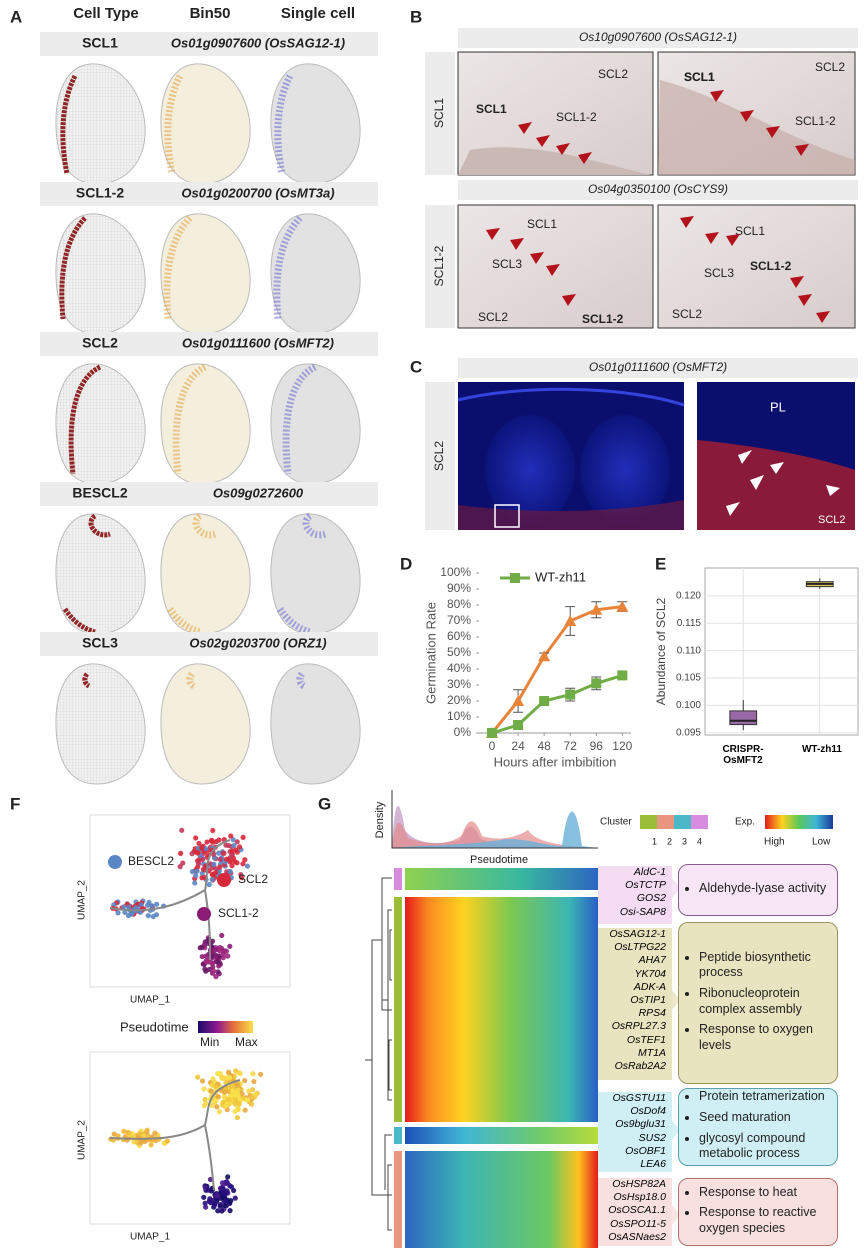 Image resolution: width=864 pixels, height=1255 pixels. Describe the element at coordinates (499, 860) in the screenshot. I see `x-axis-label: Pseudotime` at that location.